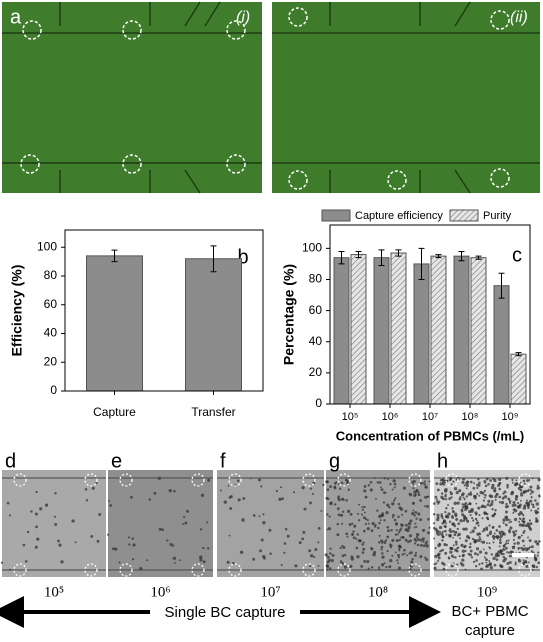  I want to click on y-tick-label: 40, so click(316, 341).